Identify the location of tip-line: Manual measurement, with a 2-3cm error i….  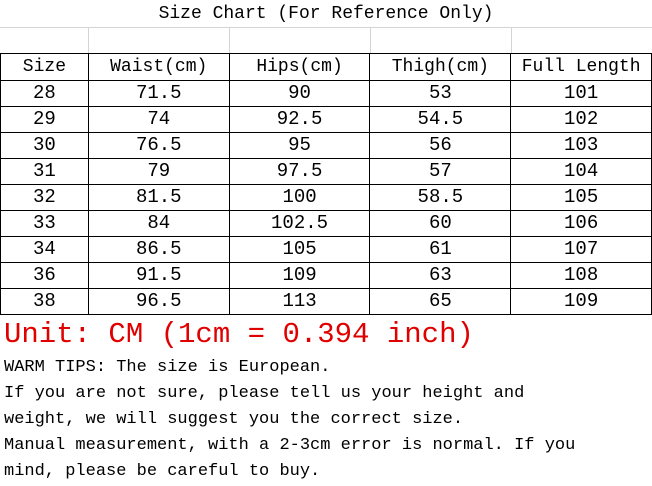
(290, 445).